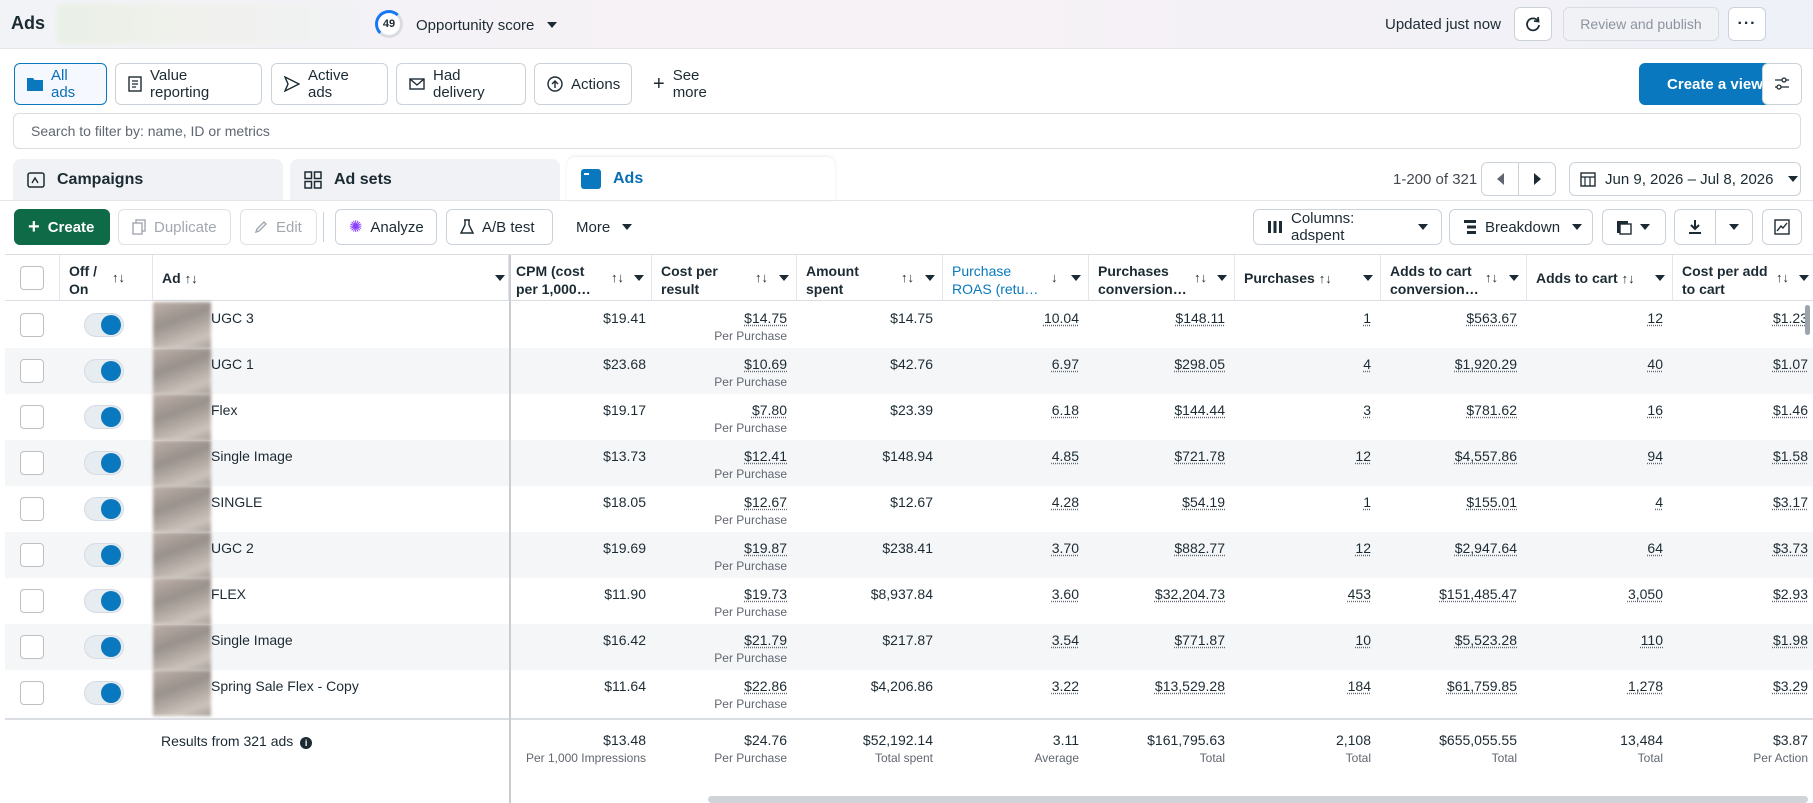  What do you see at coordinates (461, 84) in the screenshot?
I see `view-had-delivery: Had delivery` at bounding box center [461, 84].